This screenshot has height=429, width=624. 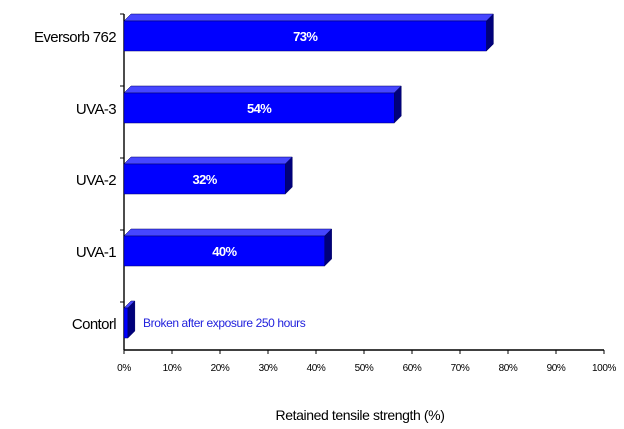 I want to click on x-tick-label: 0%, so click(x=124, y=368).